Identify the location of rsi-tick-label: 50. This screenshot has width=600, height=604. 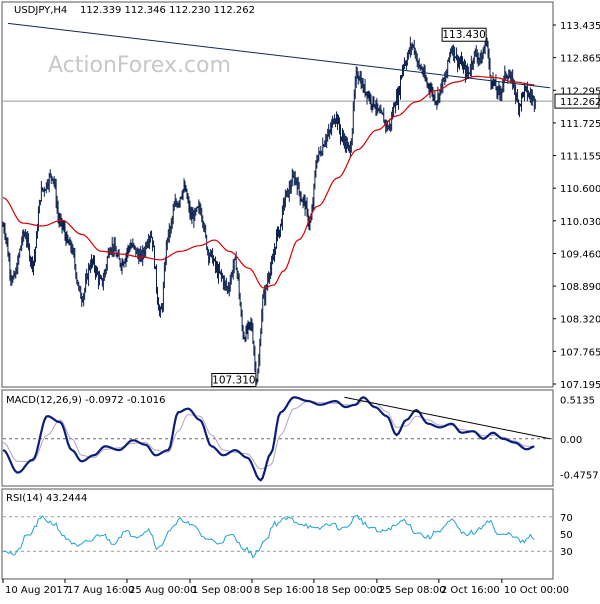
(566, 535).